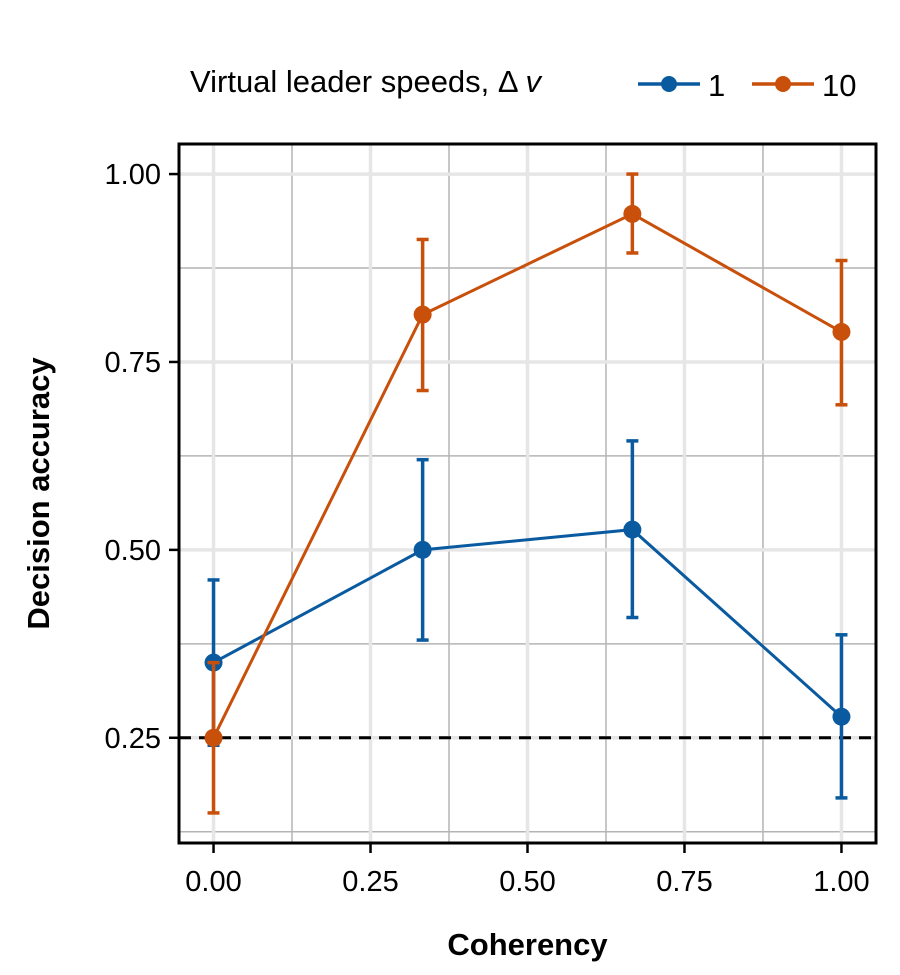  I want to click on x-axis: 0.00 0.25 0.50 0.75 1.00, so click(527, 870).